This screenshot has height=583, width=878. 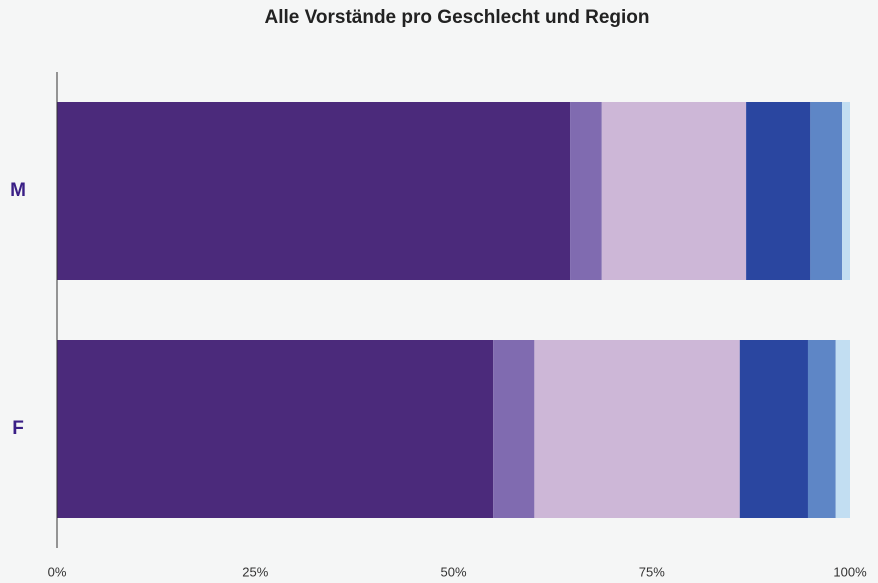 What do you see at coordinates (453, 571) in the screenshot?
I see `x-tick-label: 50%` at bounding box center [453, 571].